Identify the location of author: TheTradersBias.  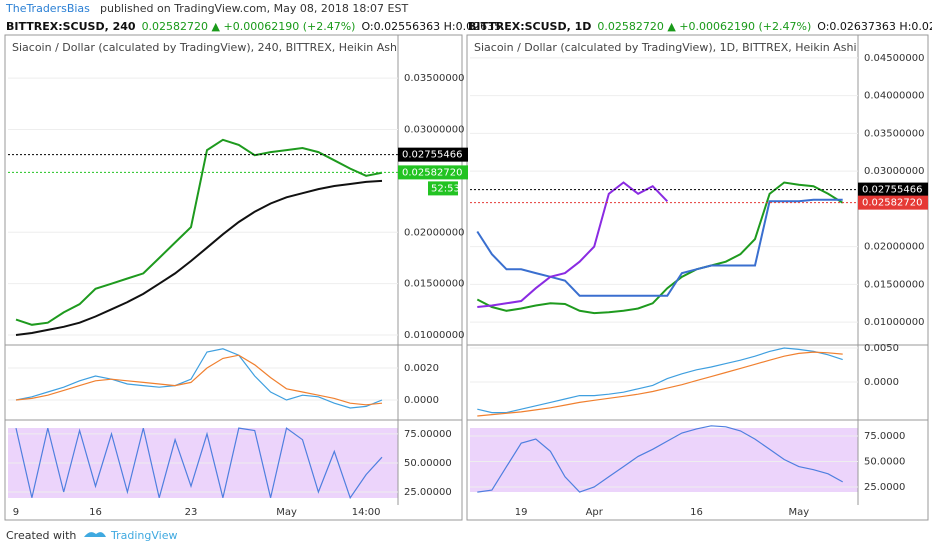
(47, 8).